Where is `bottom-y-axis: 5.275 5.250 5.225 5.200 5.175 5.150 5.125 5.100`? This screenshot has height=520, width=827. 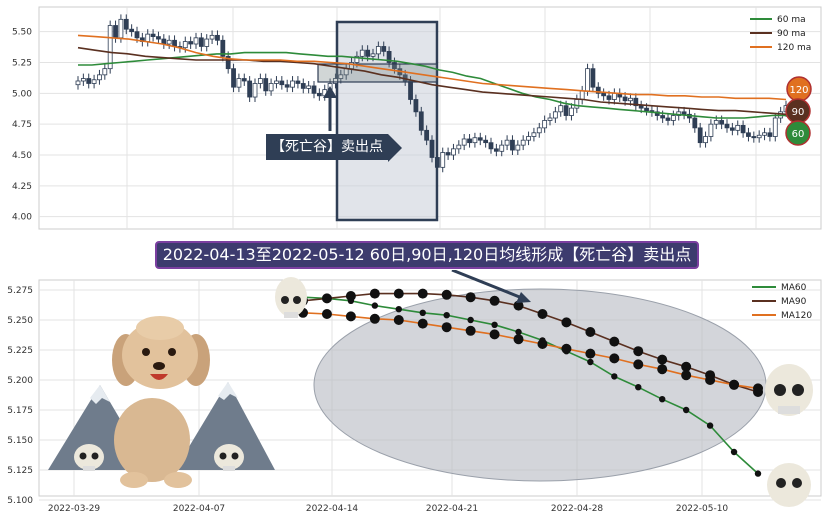 bottom-y-axis: 5.275 5.250 5.225 5.200 5.175 5.150 5.125 5.100 is located at coordinates (20, 396).